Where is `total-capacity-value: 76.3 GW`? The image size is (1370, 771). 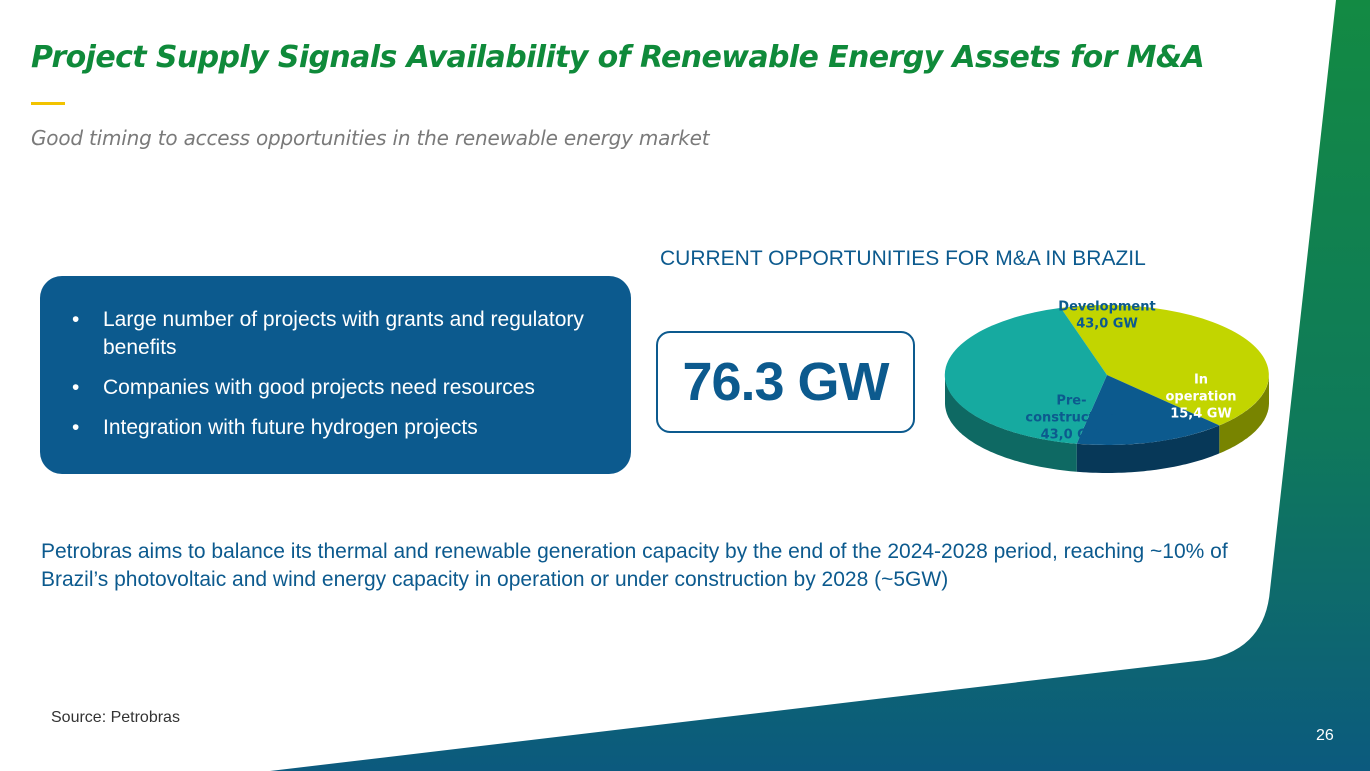 total-capacity-value: 76.3 GW is located at coordinates (785, 382).